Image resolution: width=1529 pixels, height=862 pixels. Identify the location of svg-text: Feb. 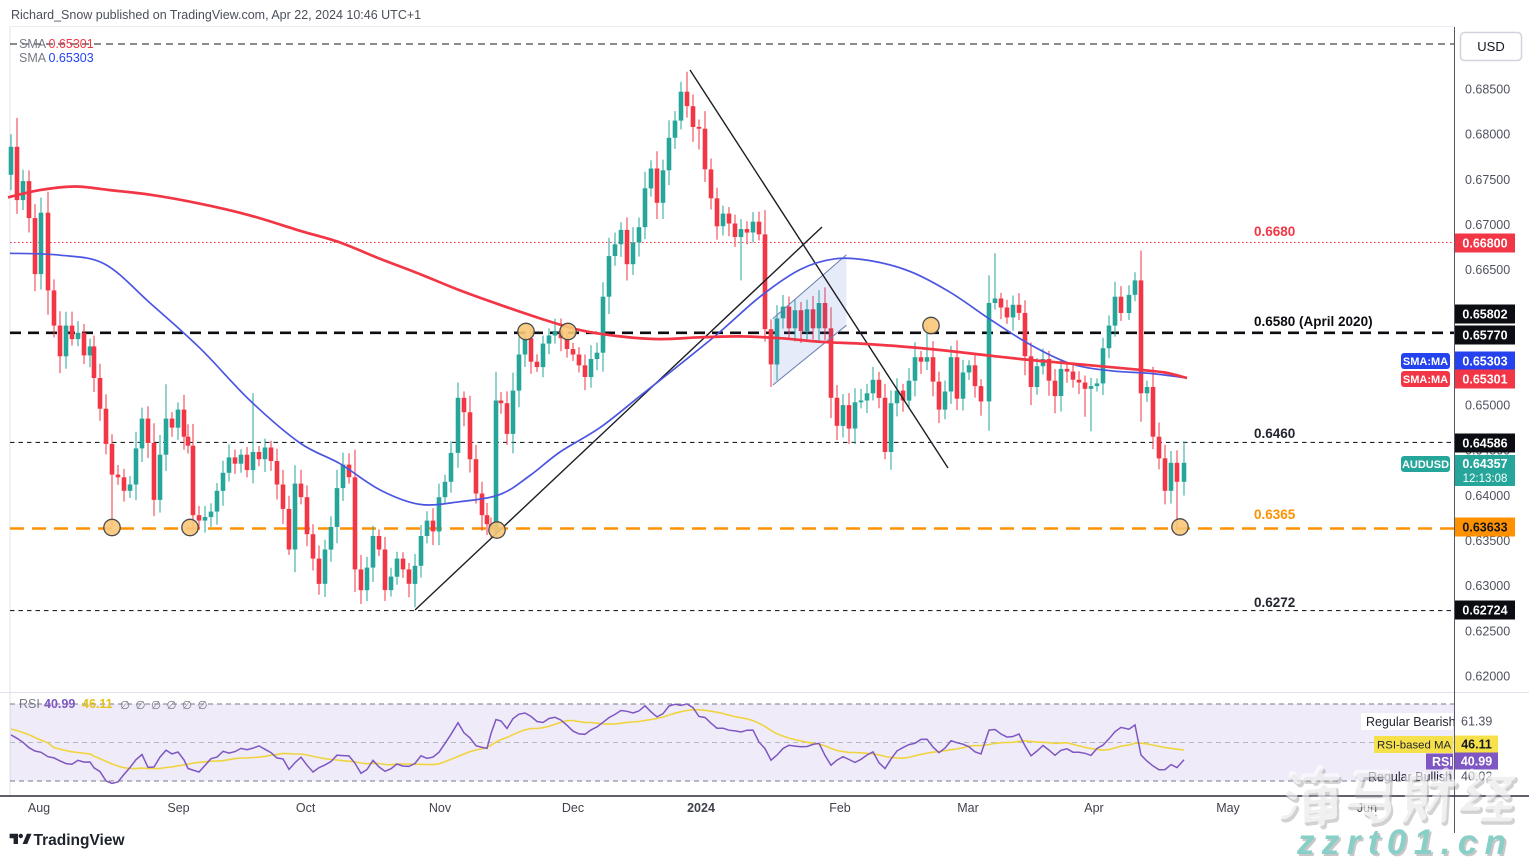
(840, 808).